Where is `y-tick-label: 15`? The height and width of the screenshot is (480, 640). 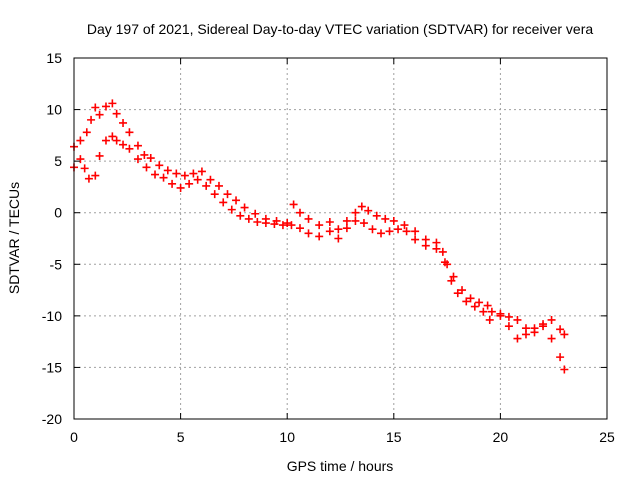 y-tick-label: 15 is located at coordinates (54, 58).